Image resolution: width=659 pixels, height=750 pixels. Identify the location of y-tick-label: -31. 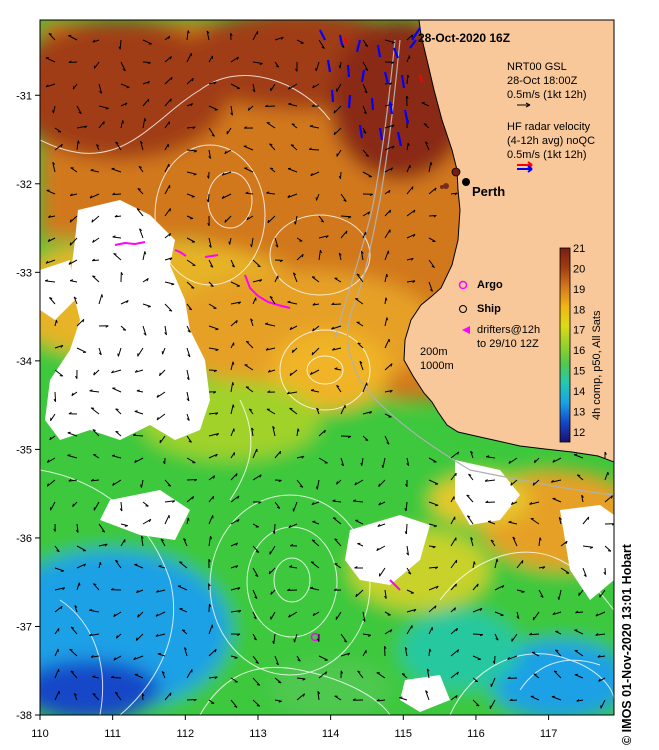
(24, 96).